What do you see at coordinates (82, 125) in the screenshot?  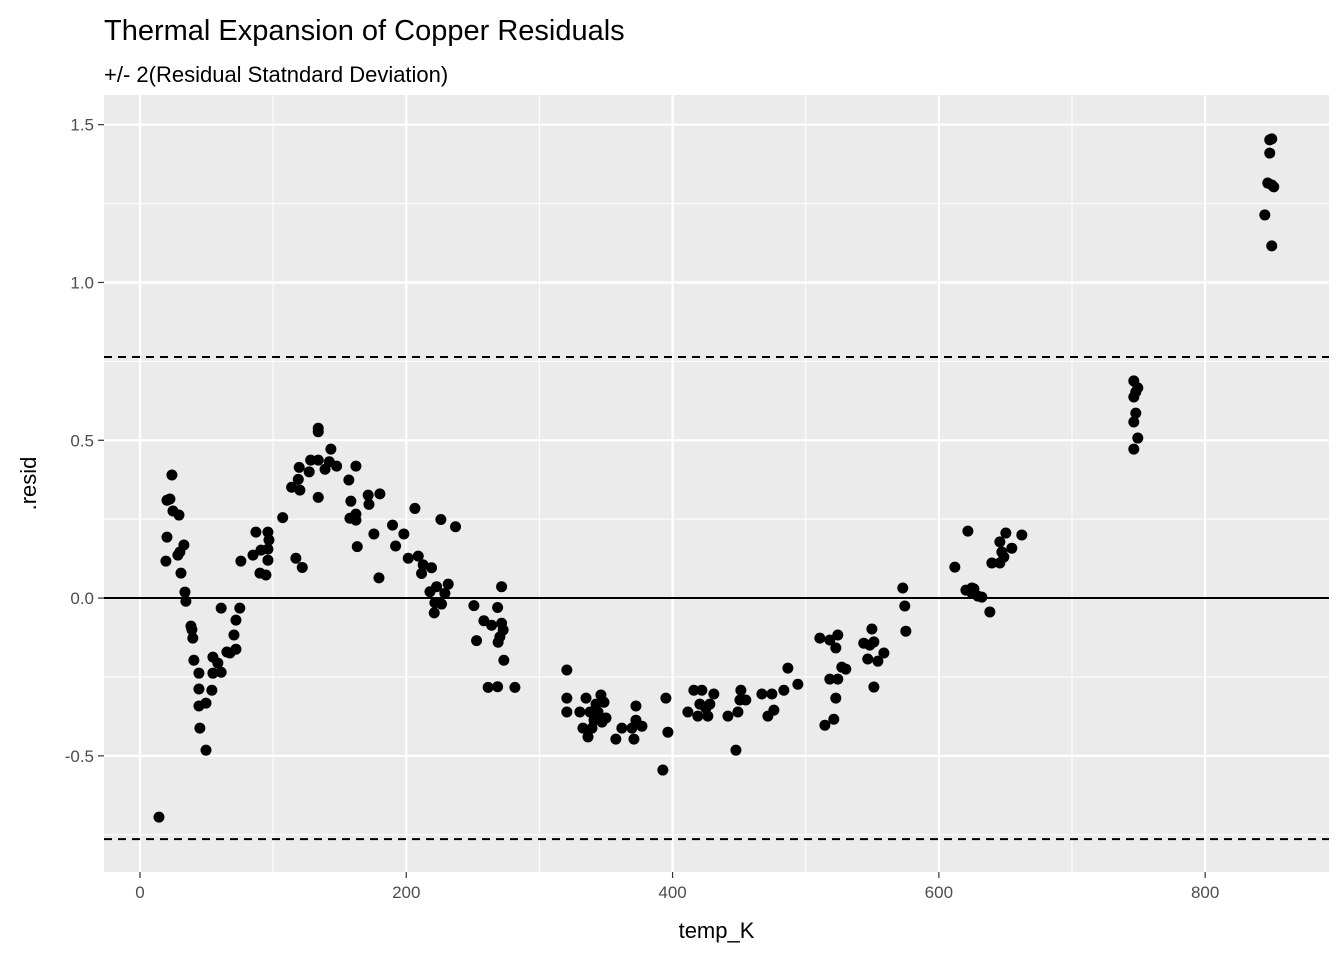 I see `y-tick-label: 1.5` at bounding box center [82, 125].